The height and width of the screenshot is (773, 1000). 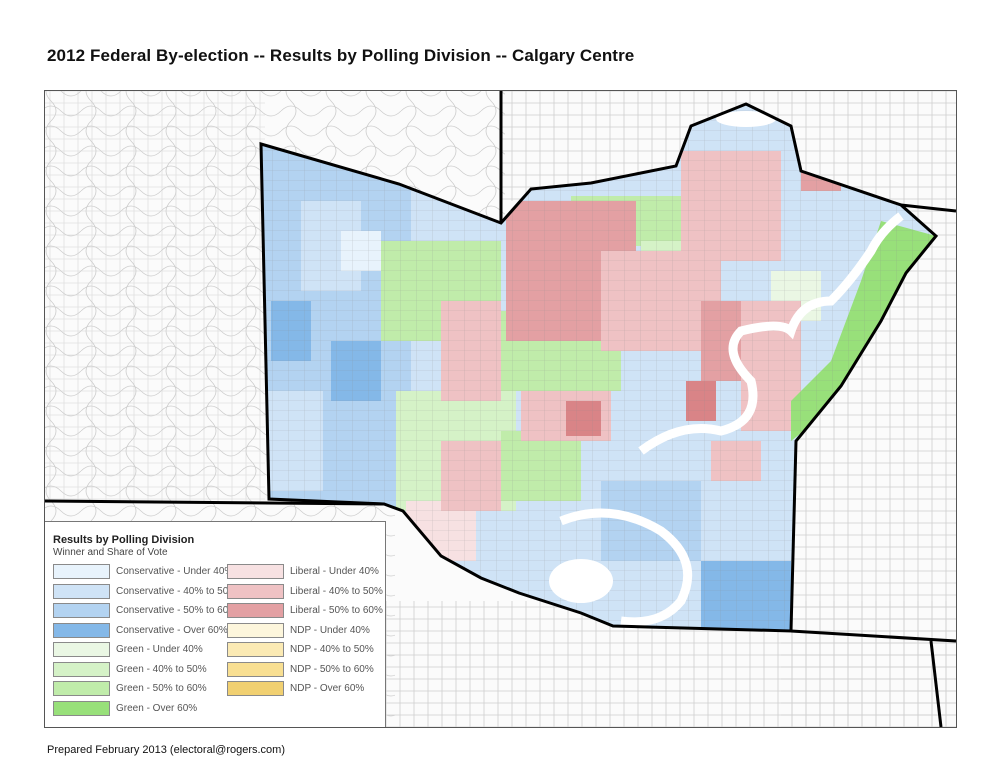 I want to click on legend-item: Green - 40% to 50%, so click(x=145, y=670).